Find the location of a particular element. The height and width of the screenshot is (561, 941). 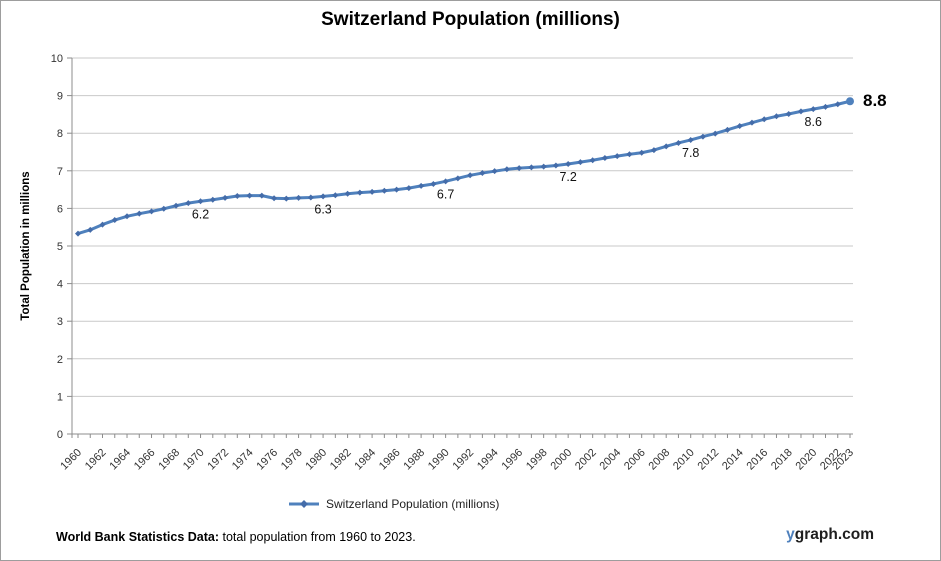

x-tick-label: 1974 is located at coordinates (243, 460).